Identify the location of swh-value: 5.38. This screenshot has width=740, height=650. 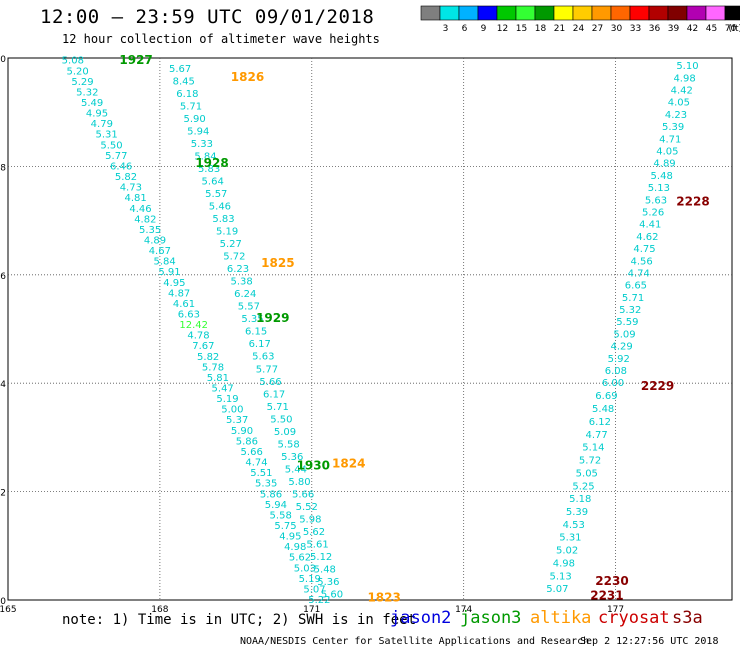
(241, 282).